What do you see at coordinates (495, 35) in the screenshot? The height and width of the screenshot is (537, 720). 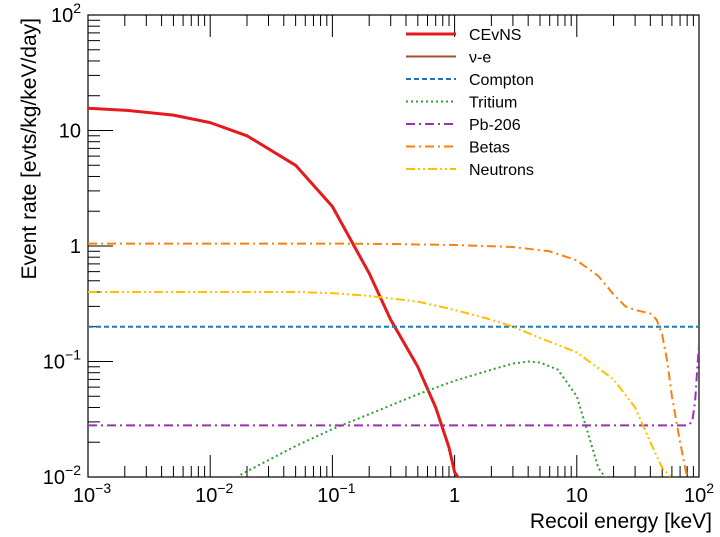 I see `legend-label: CEvNS` at bounding box center [495, 35].